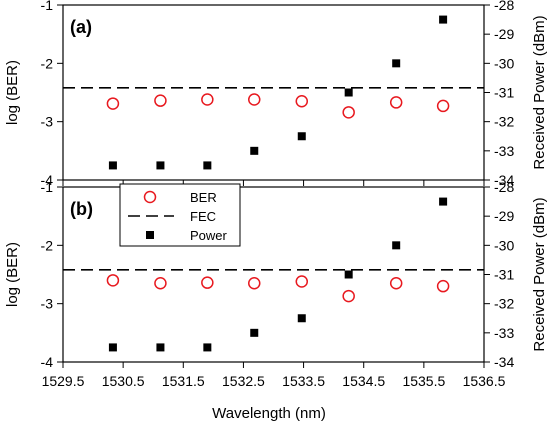  I want to click on legend-power-icon, so click(150, 235).